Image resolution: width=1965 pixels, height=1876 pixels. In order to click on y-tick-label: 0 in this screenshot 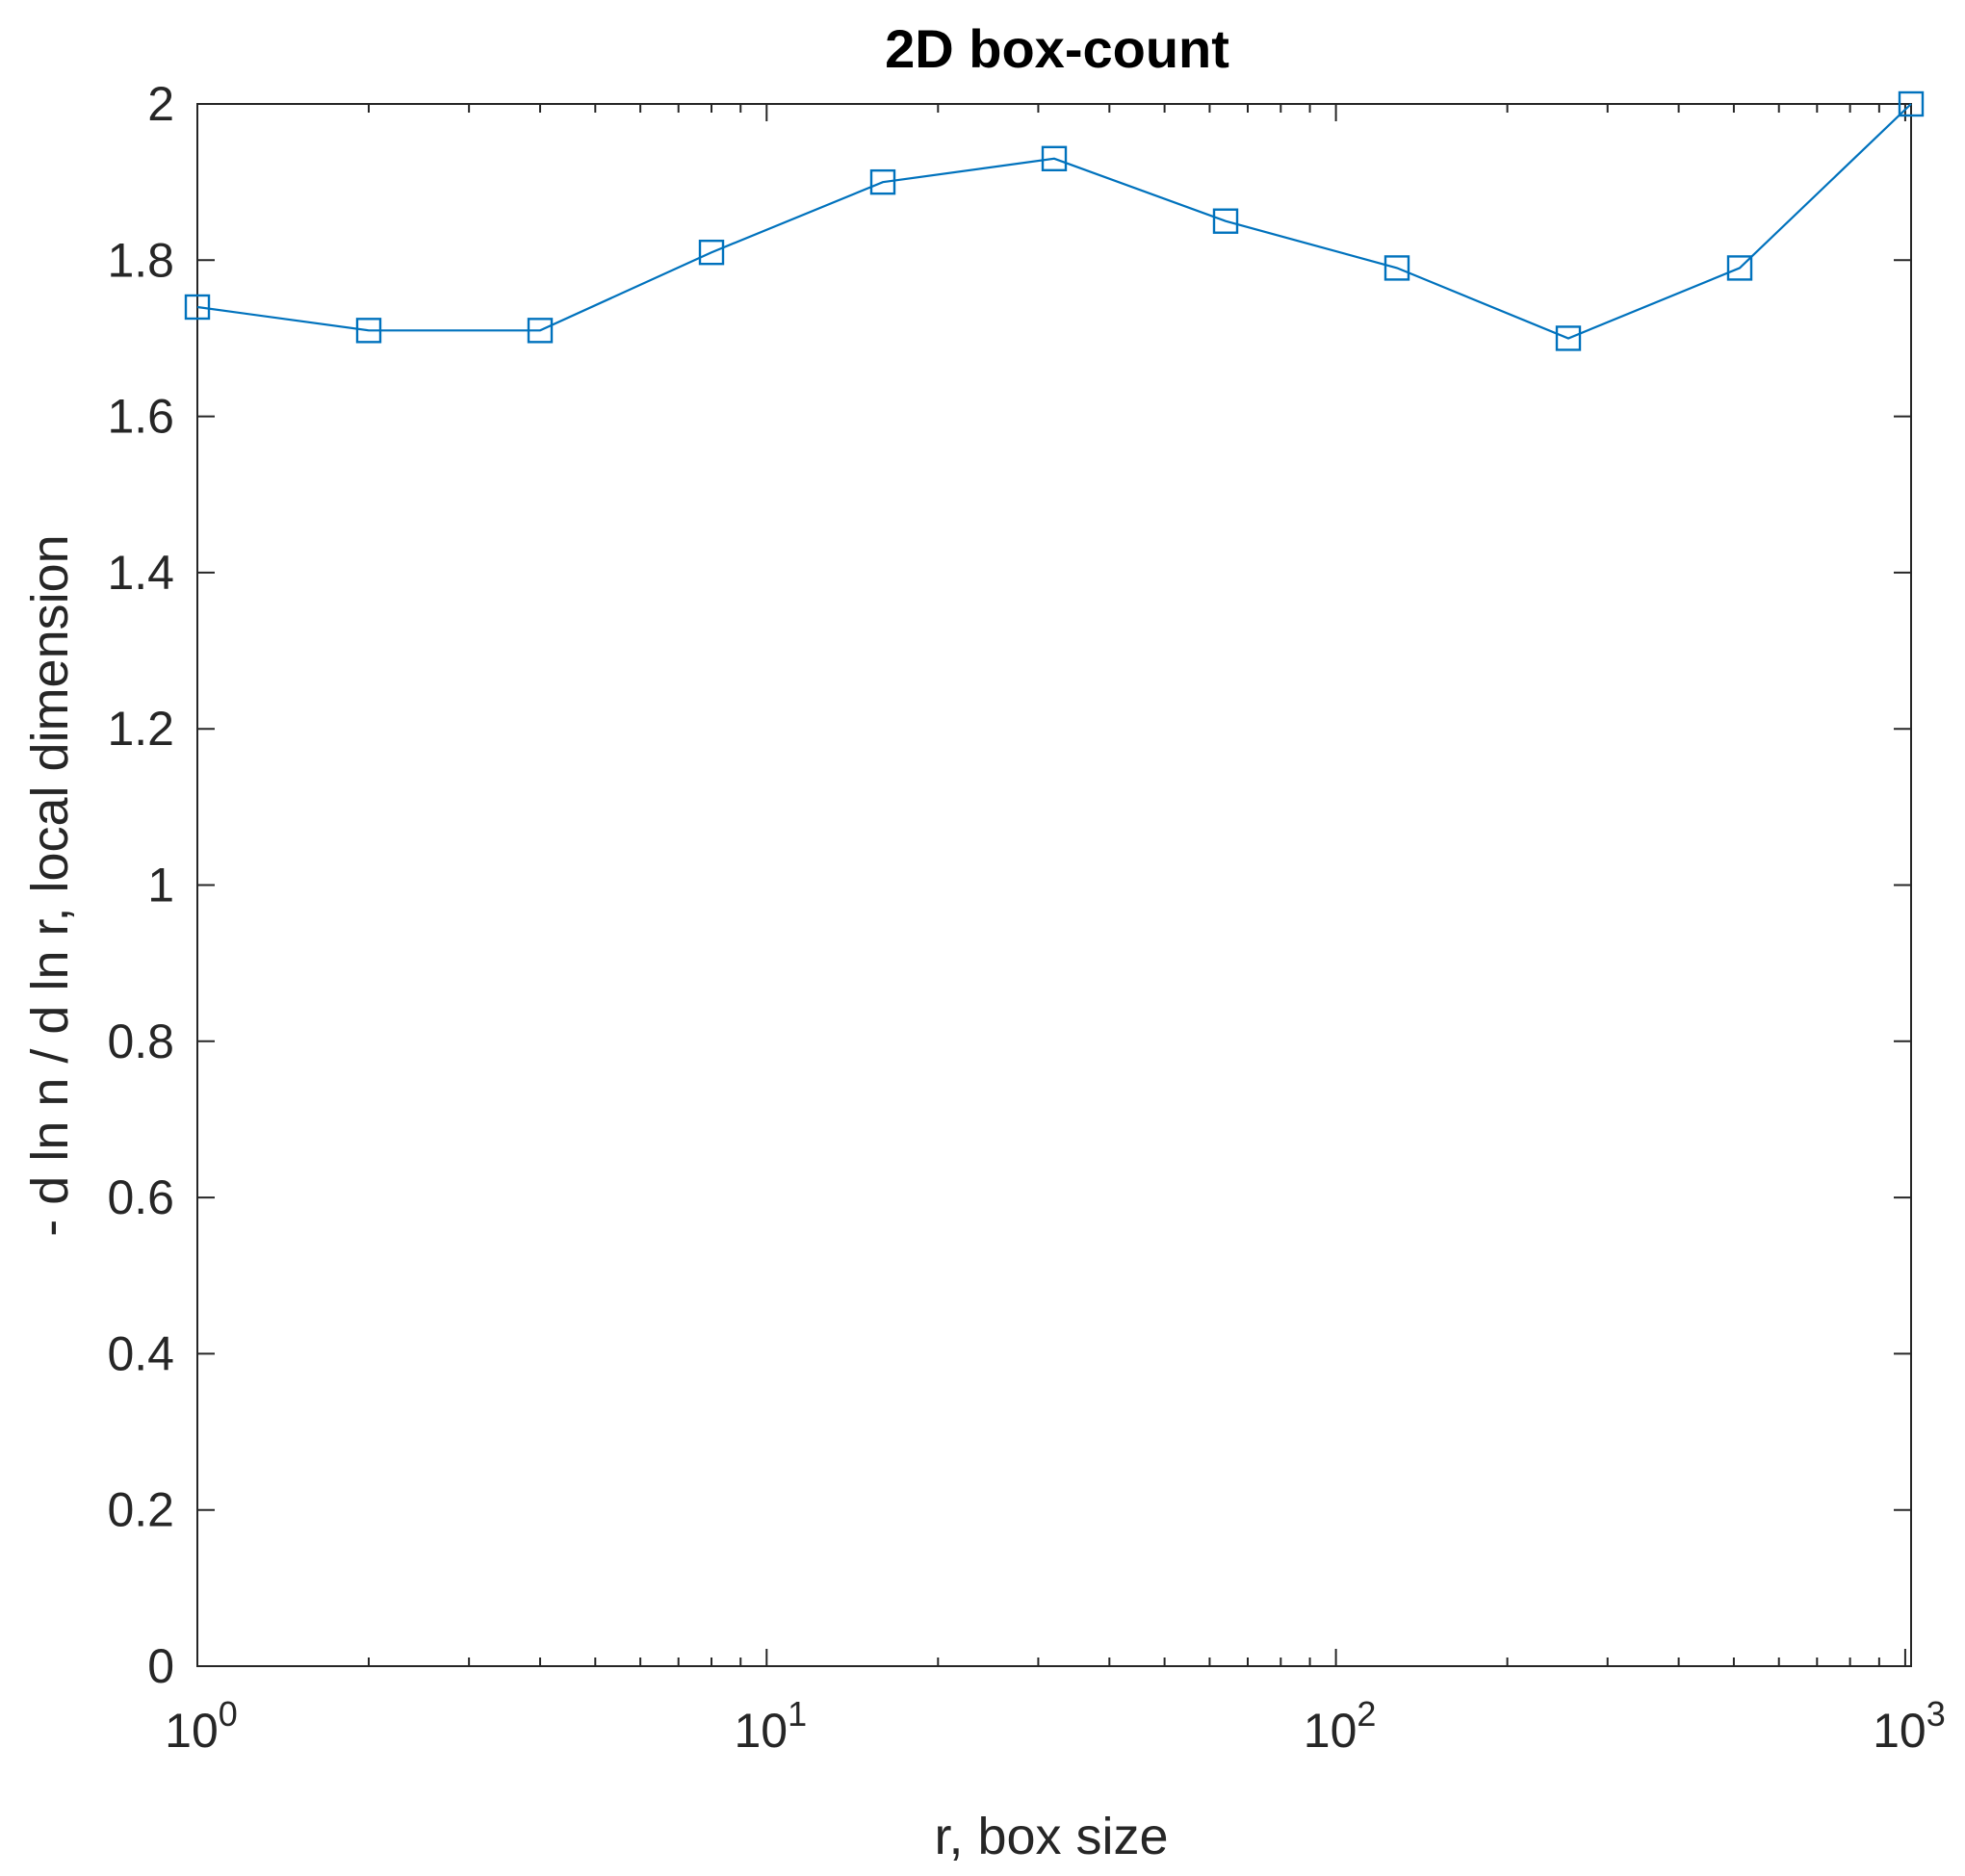, I will do `click(160, 1666)`.